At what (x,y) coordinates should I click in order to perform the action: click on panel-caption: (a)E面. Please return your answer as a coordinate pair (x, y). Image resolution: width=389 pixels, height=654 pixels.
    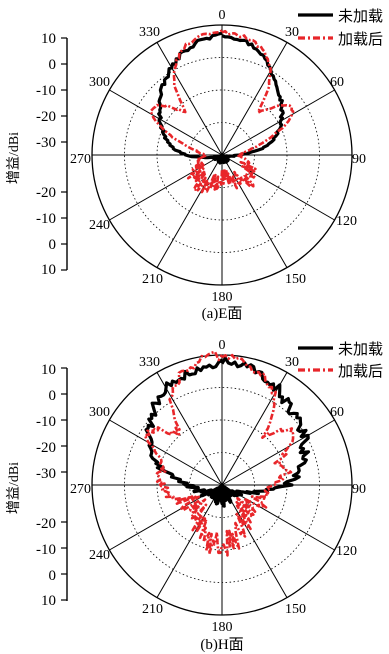
    Looking at the image, I should click on (222, 314).